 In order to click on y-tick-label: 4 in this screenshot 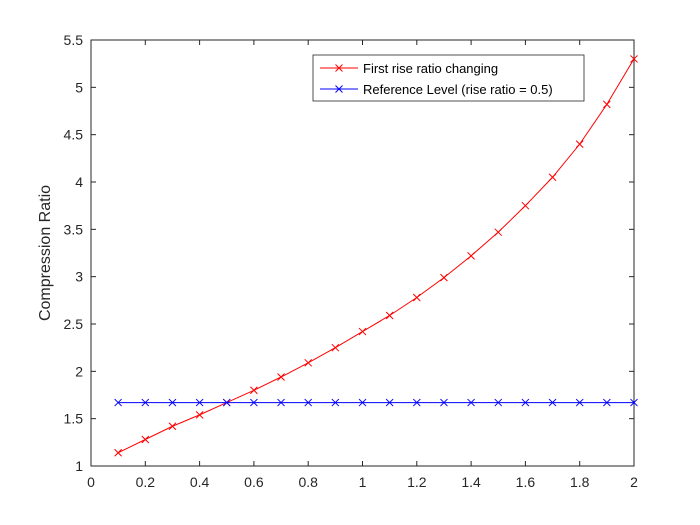, I will do `click(79, 182)`.